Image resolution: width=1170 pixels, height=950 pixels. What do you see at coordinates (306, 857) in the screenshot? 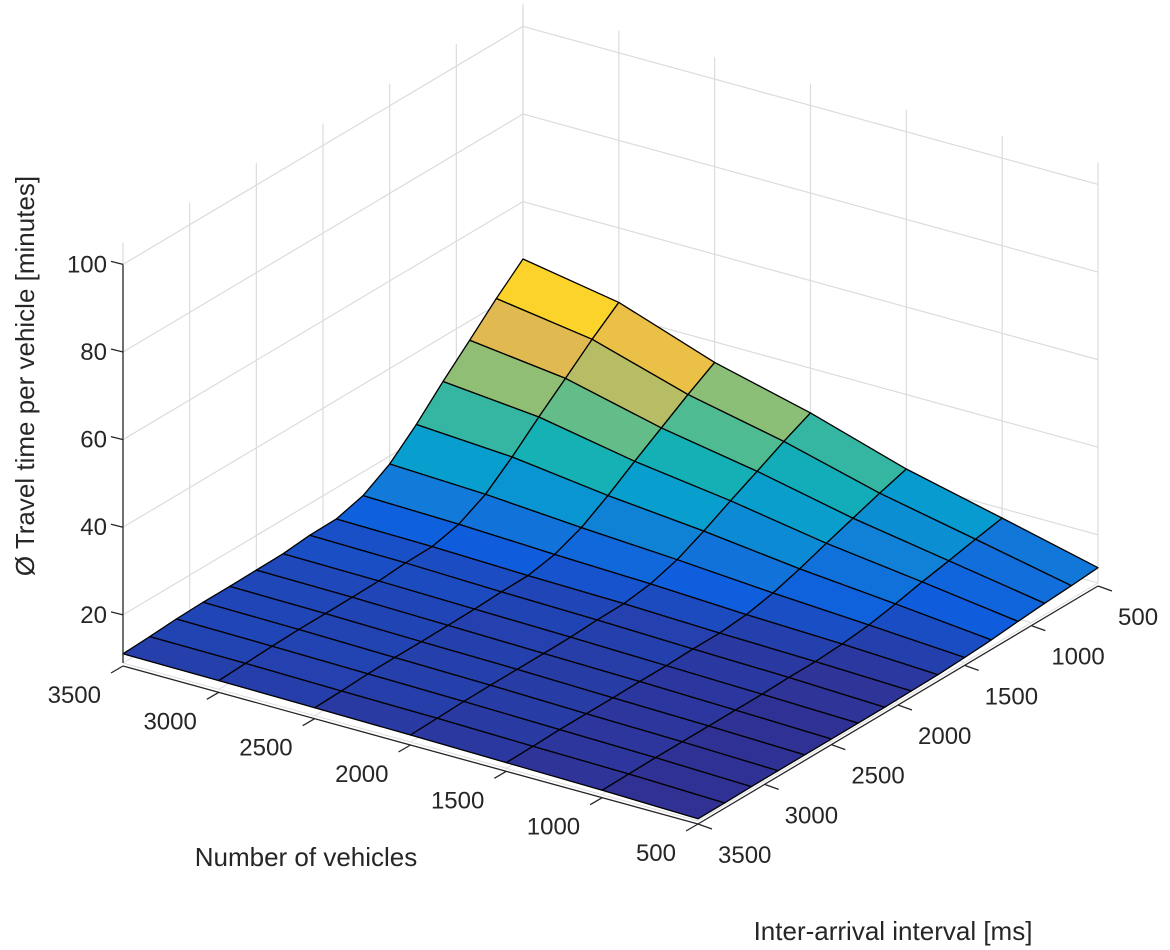
I see `y-axis-label: Number of vehicles` at bounding box center [306, 857].